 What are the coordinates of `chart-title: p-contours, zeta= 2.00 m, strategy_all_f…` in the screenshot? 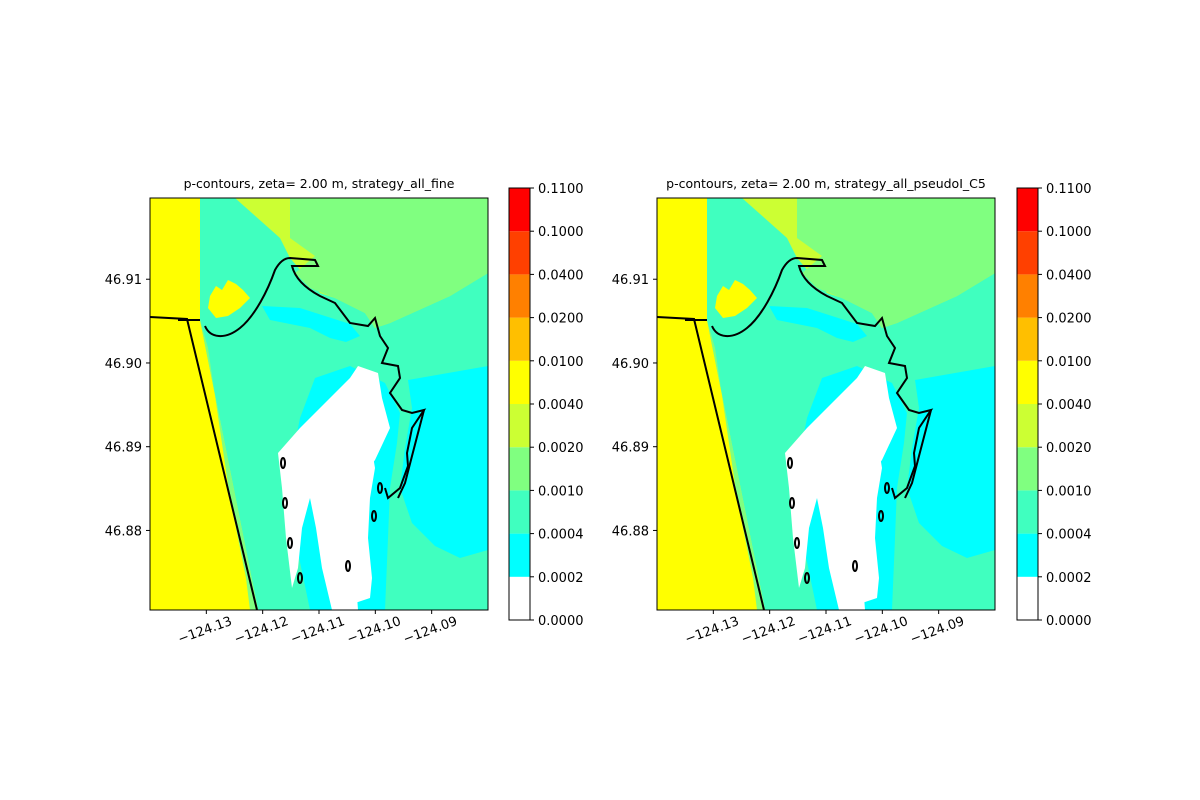 It's located at (319, 183).